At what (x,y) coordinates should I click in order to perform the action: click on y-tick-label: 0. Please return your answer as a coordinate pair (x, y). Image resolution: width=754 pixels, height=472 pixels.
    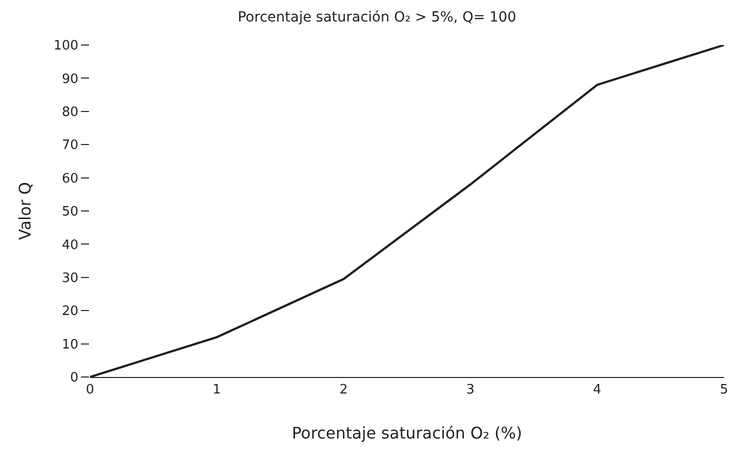
    Looking at the image, I should click on (74, 378).